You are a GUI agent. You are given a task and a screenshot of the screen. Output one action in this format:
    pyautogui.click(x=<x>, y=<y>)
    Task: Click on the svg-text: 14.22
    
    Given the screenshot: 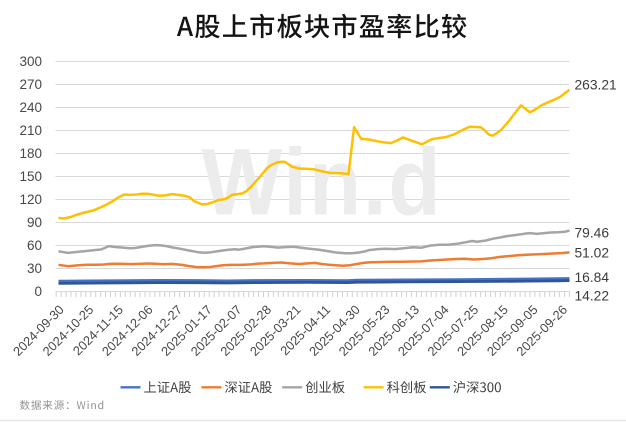 What is the action you would take?
    pyautogui.click(x=592, y=296)
    